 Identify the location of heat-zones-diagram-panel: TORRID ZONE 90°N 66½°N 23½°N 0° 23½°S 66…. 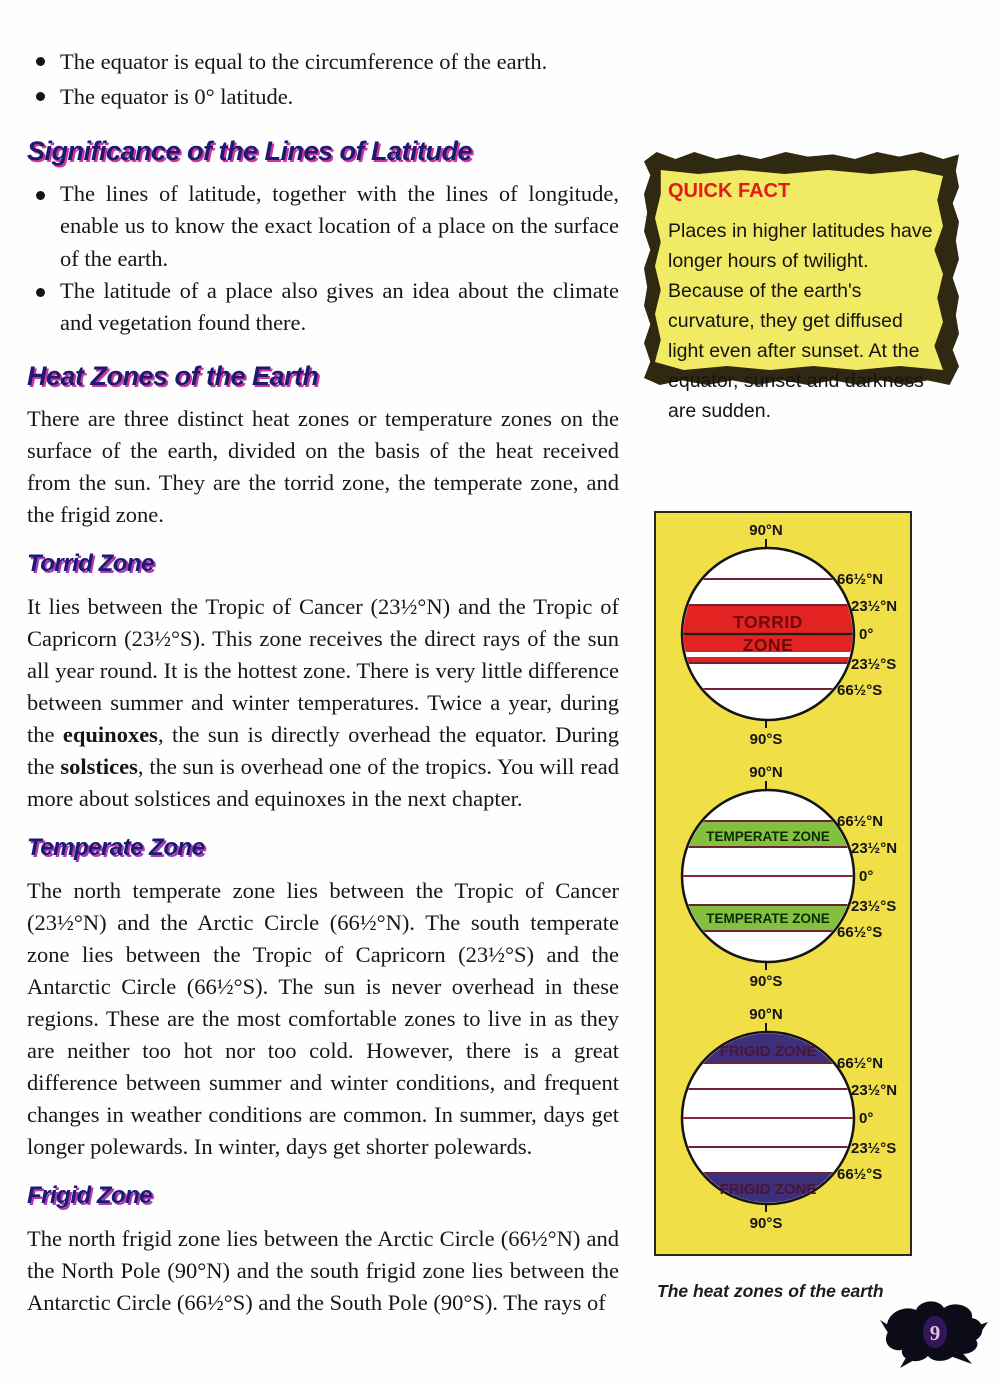
(783, 883).